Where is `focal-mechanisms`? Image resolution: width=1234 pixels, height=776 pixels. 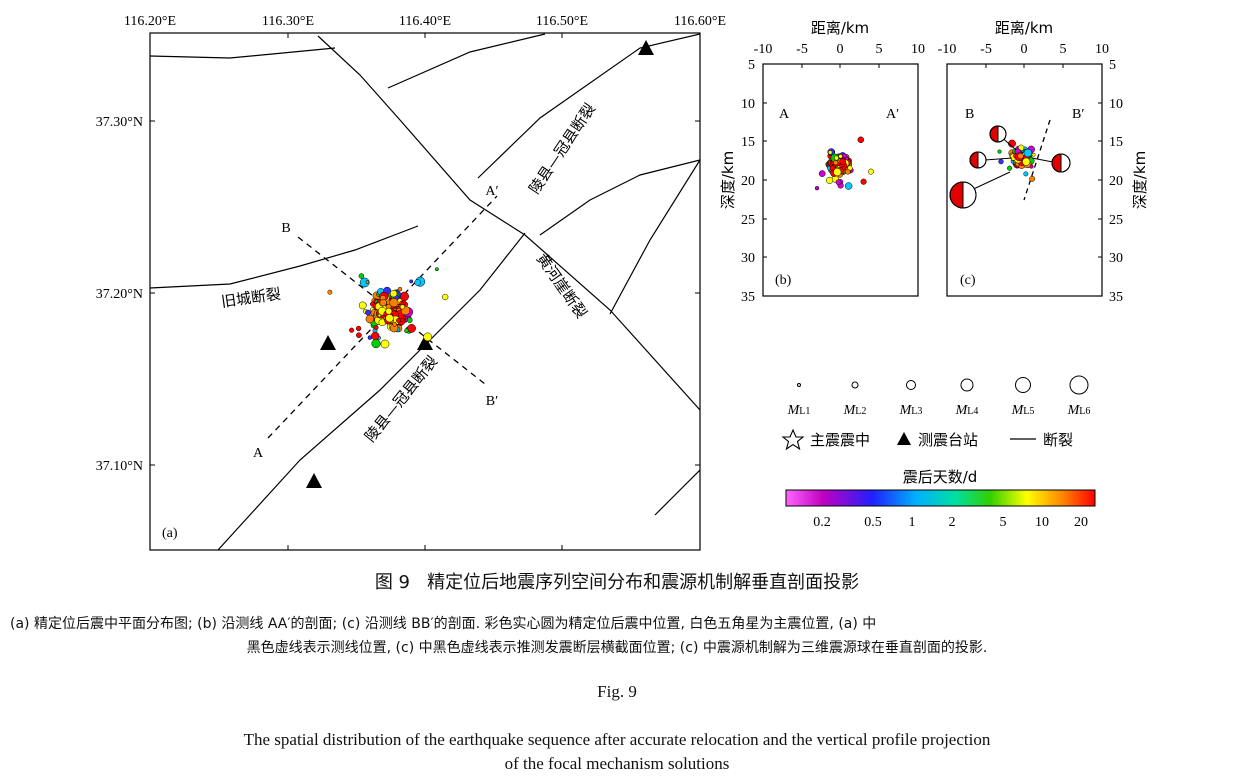
focal-mechanisms is located at coordinates (1010, 167).